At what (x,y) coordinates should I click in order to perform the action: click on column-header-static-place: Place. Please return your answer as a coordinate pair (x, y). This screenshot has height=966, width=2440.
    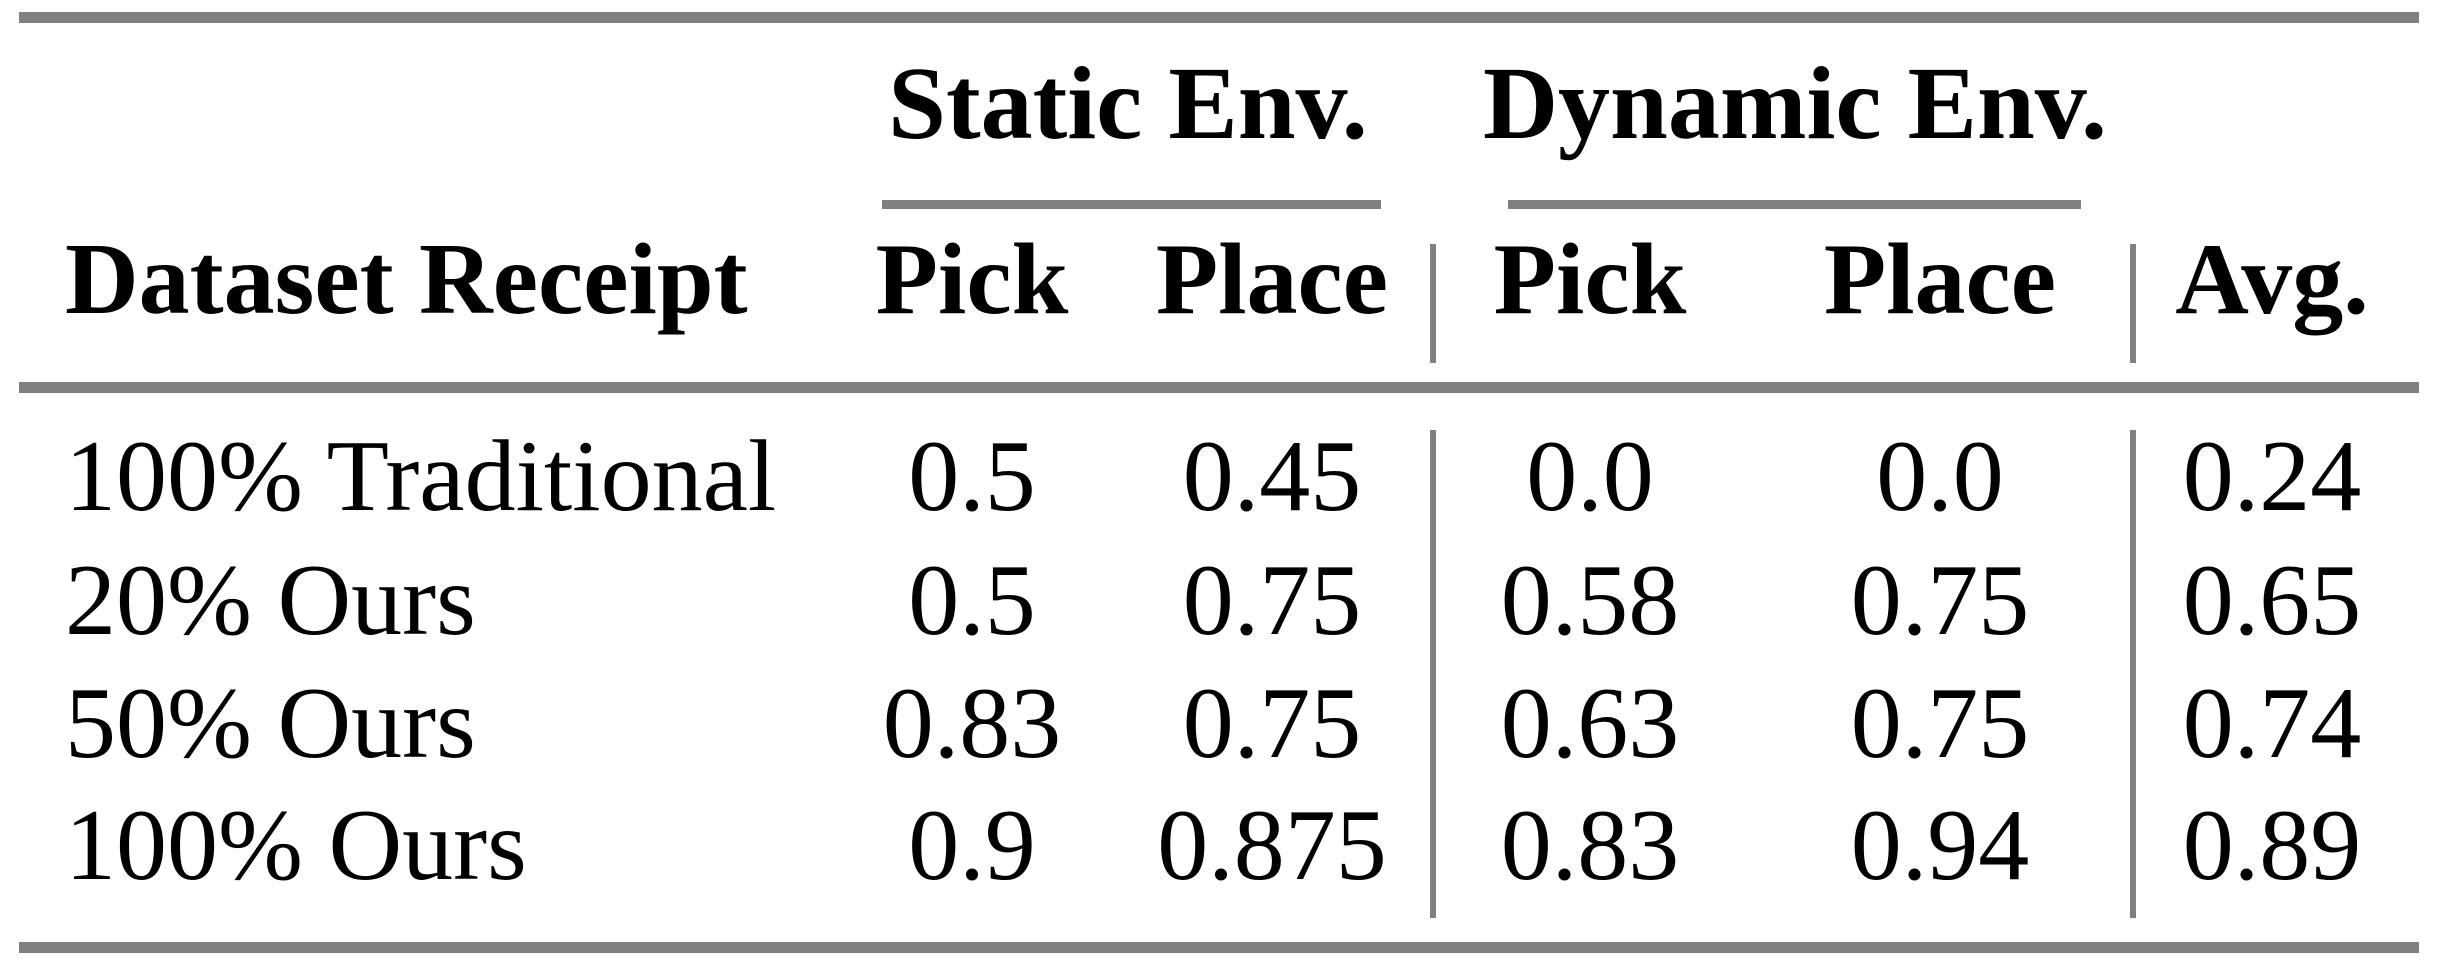
    Looking at the image, I should click on (1272, 279).